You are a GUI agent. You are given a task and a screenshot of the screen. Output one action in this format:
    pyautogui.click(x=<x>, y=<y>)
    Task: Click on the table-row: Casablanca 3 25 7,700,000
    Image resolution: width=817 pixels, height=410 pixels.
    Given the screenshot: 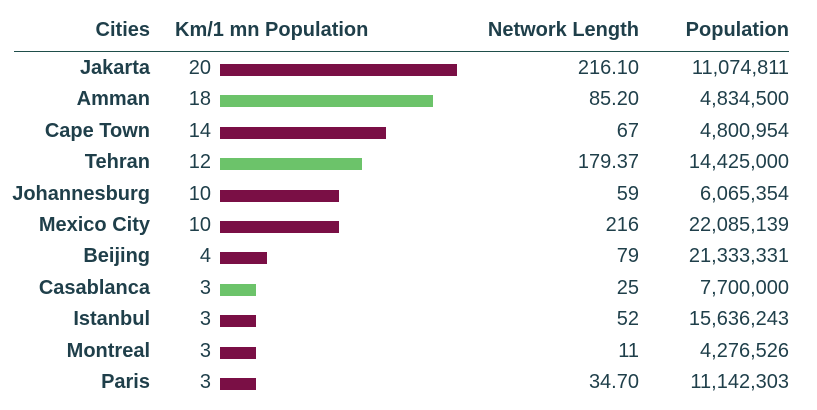 What is the action you would take?
    pyautogui.click(x=408, y=289)
    